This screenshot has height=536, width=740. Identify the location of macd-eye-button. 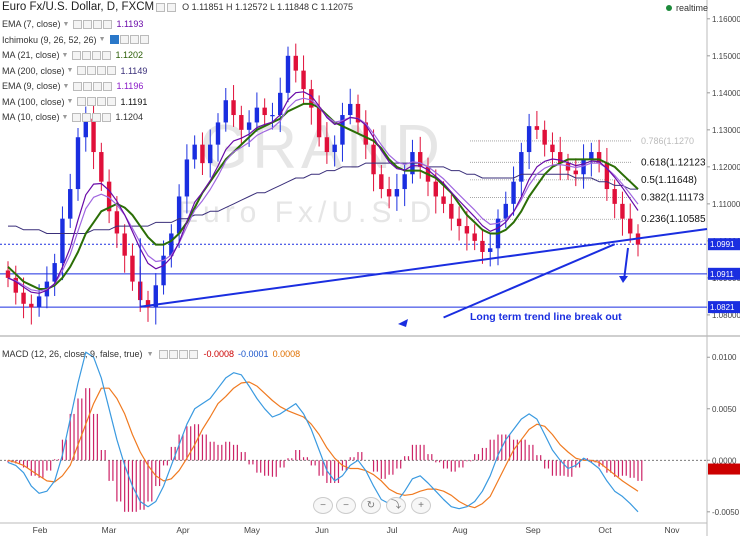
(163, 354).